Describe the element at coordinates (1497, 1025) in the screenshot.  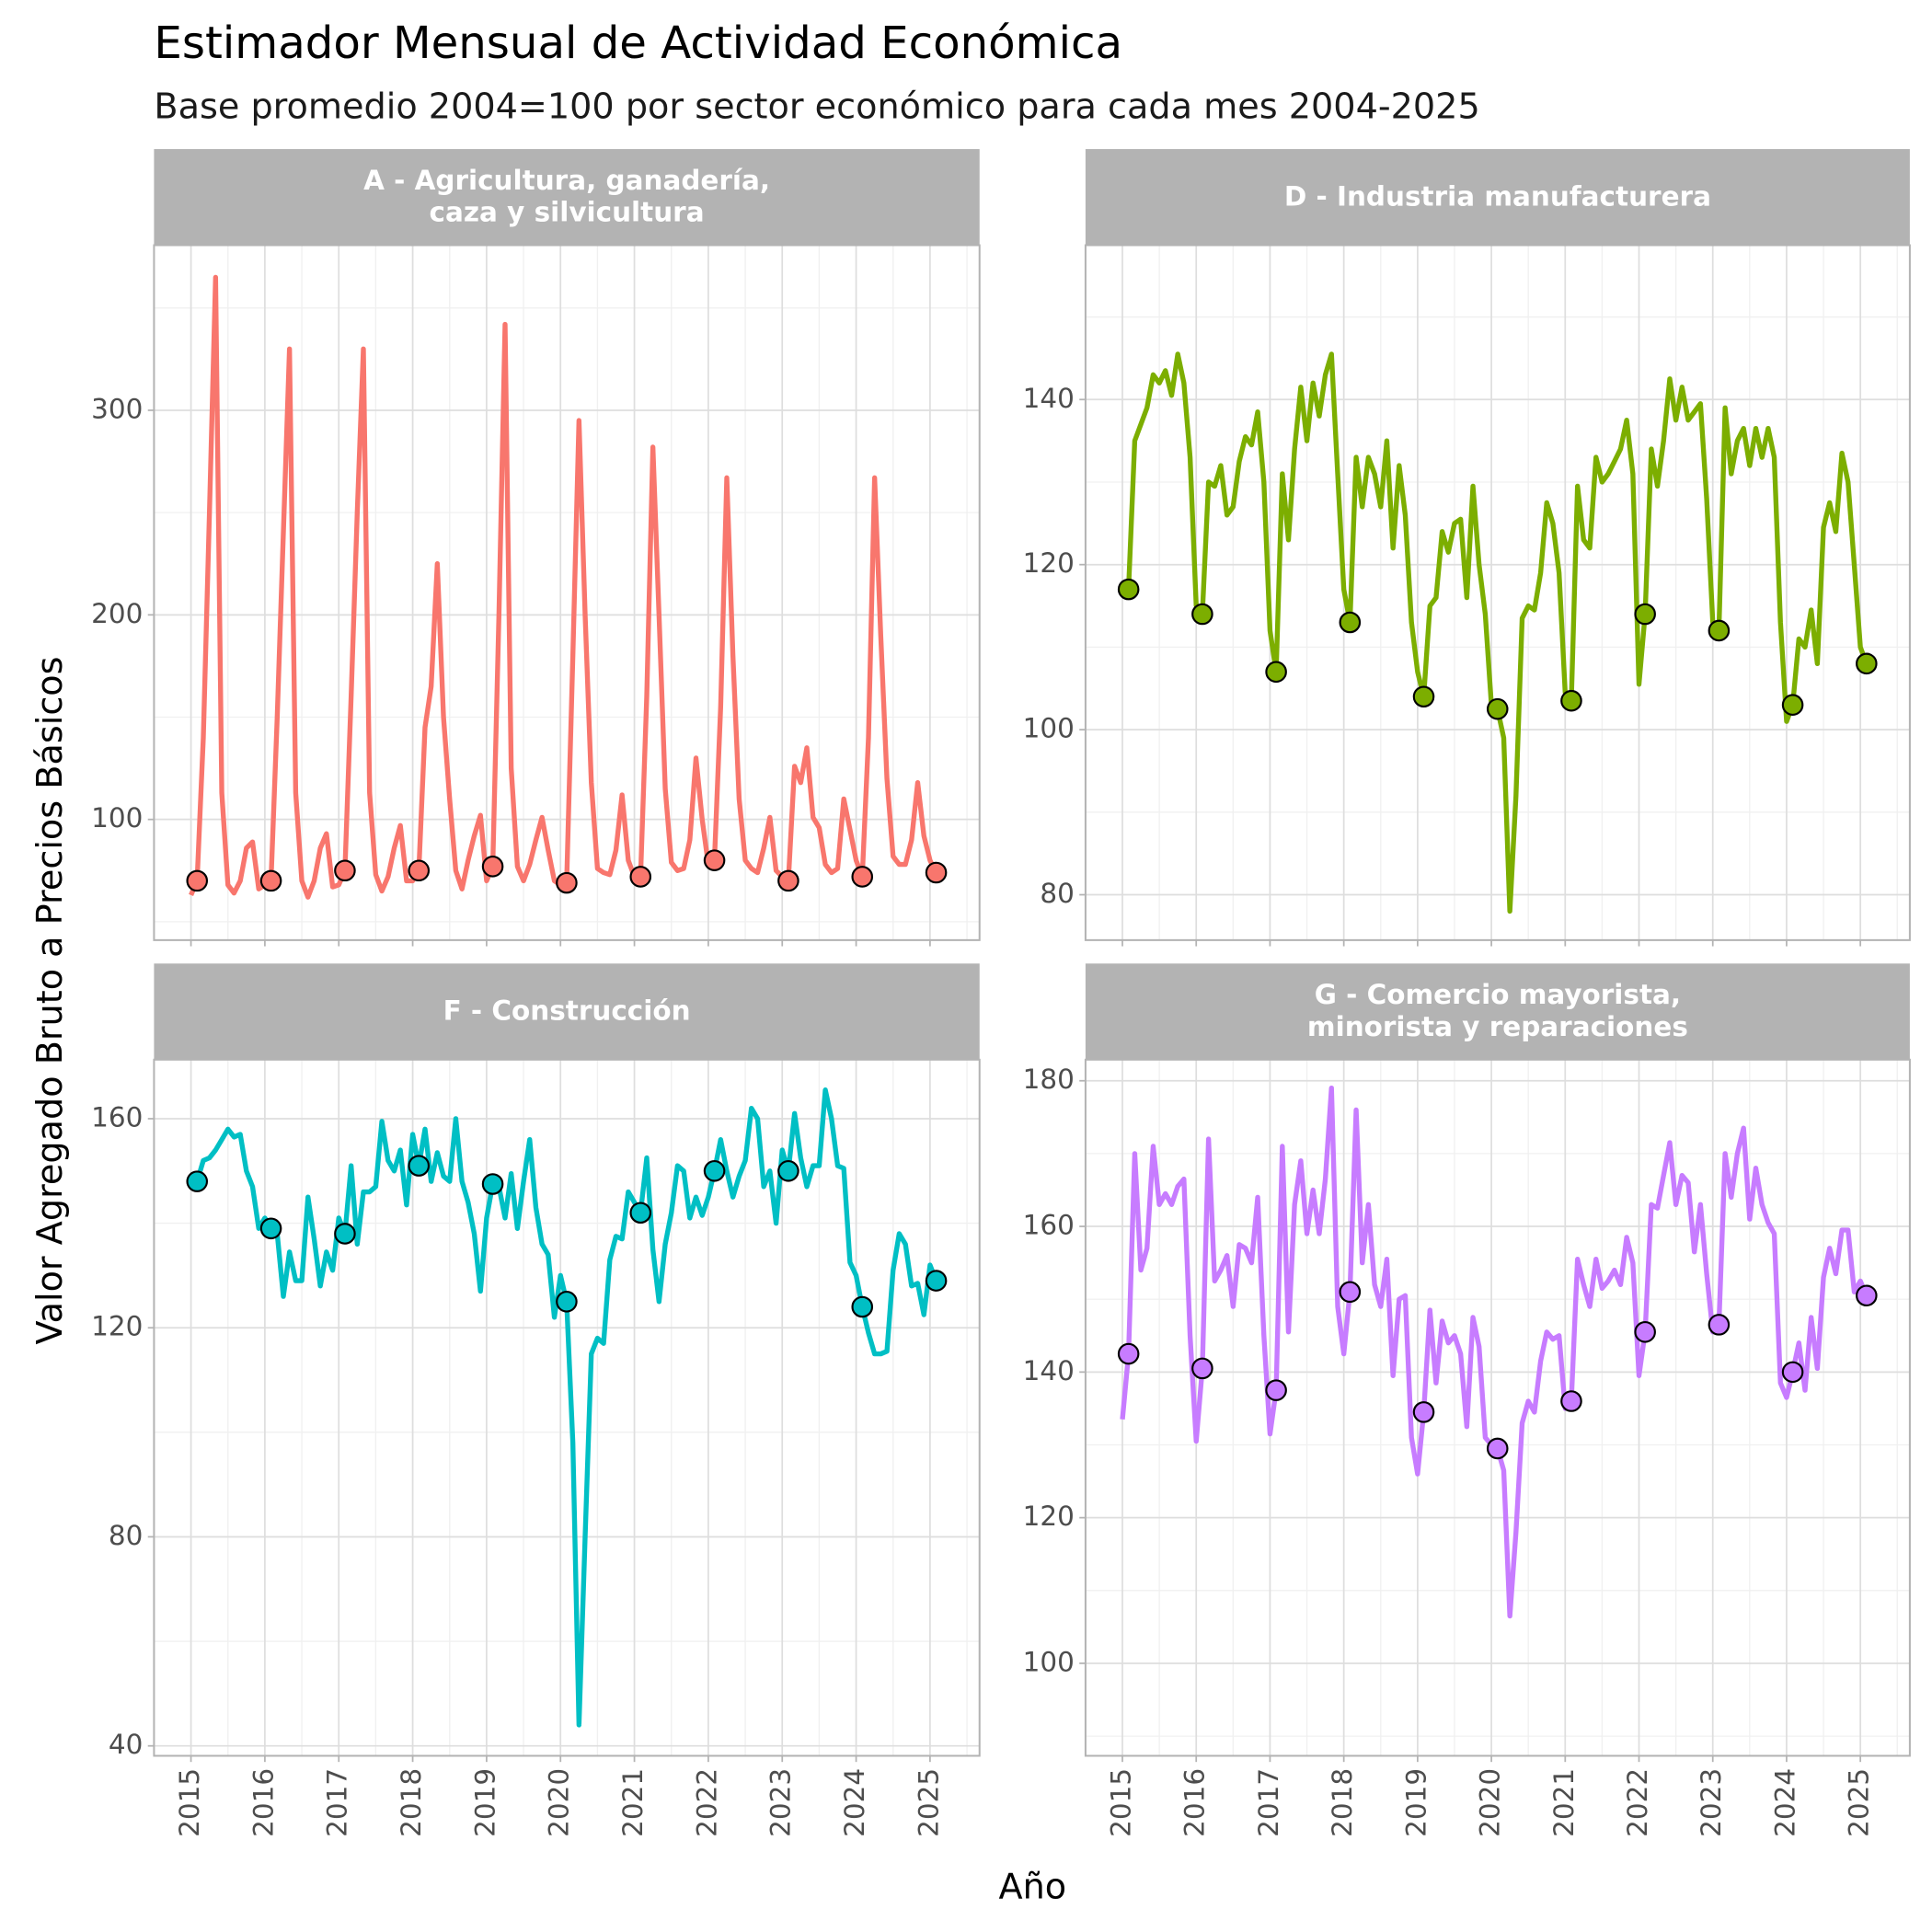
I see `facet-title-line: minorista y reparaciones` at that location.